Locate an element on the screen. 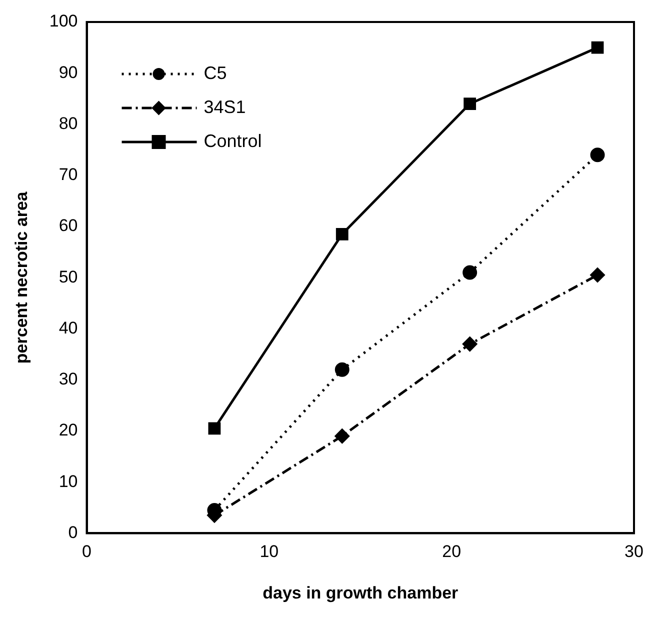 The image size is (655, 620). y-tick-label: 70 is located at coordinates (68, 174).